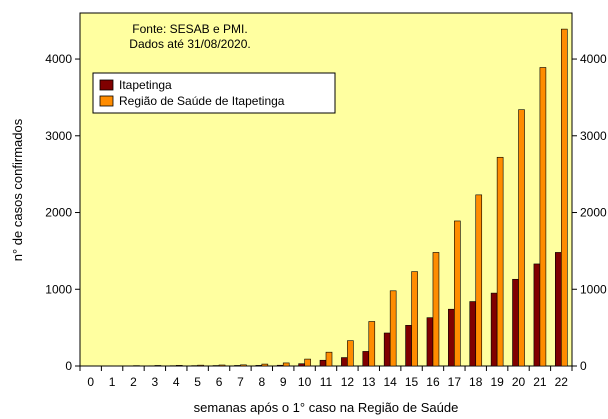 The height and width of the screenshot is (419, 608). Describe the element at coordinates (390, 382) in the screenshot. I see `x-tick-label-14: 14` at that location.